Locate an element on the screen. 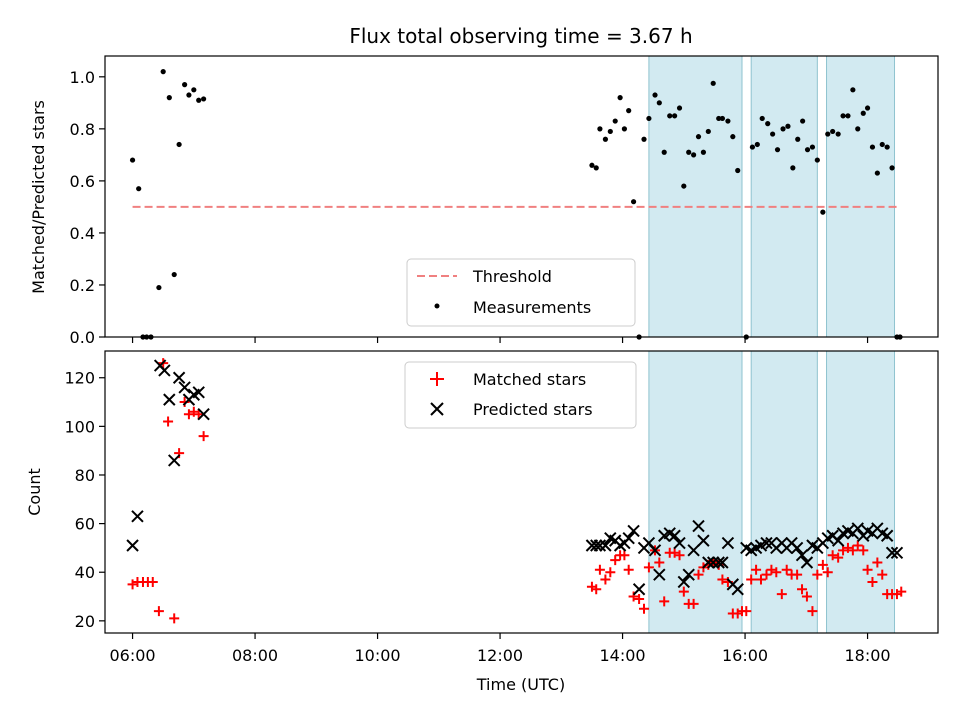  legend-measurements-swatch is located at coordinates (437, 306).